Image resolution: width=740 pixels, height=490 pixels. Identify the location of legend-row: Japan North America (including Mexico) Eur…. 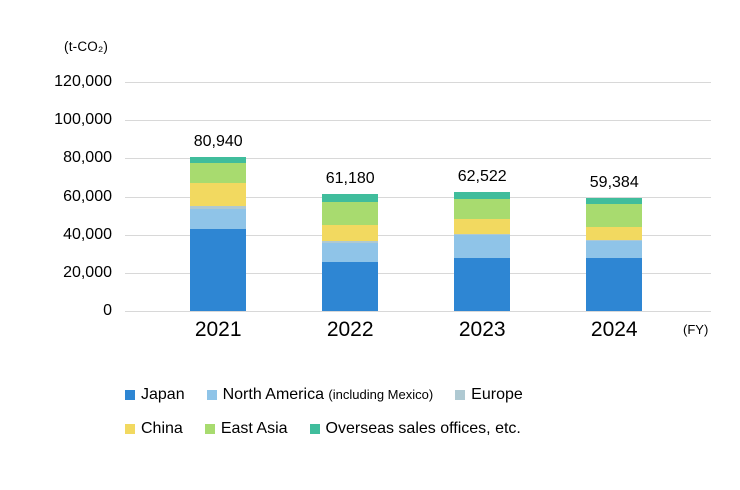
(324, 395).